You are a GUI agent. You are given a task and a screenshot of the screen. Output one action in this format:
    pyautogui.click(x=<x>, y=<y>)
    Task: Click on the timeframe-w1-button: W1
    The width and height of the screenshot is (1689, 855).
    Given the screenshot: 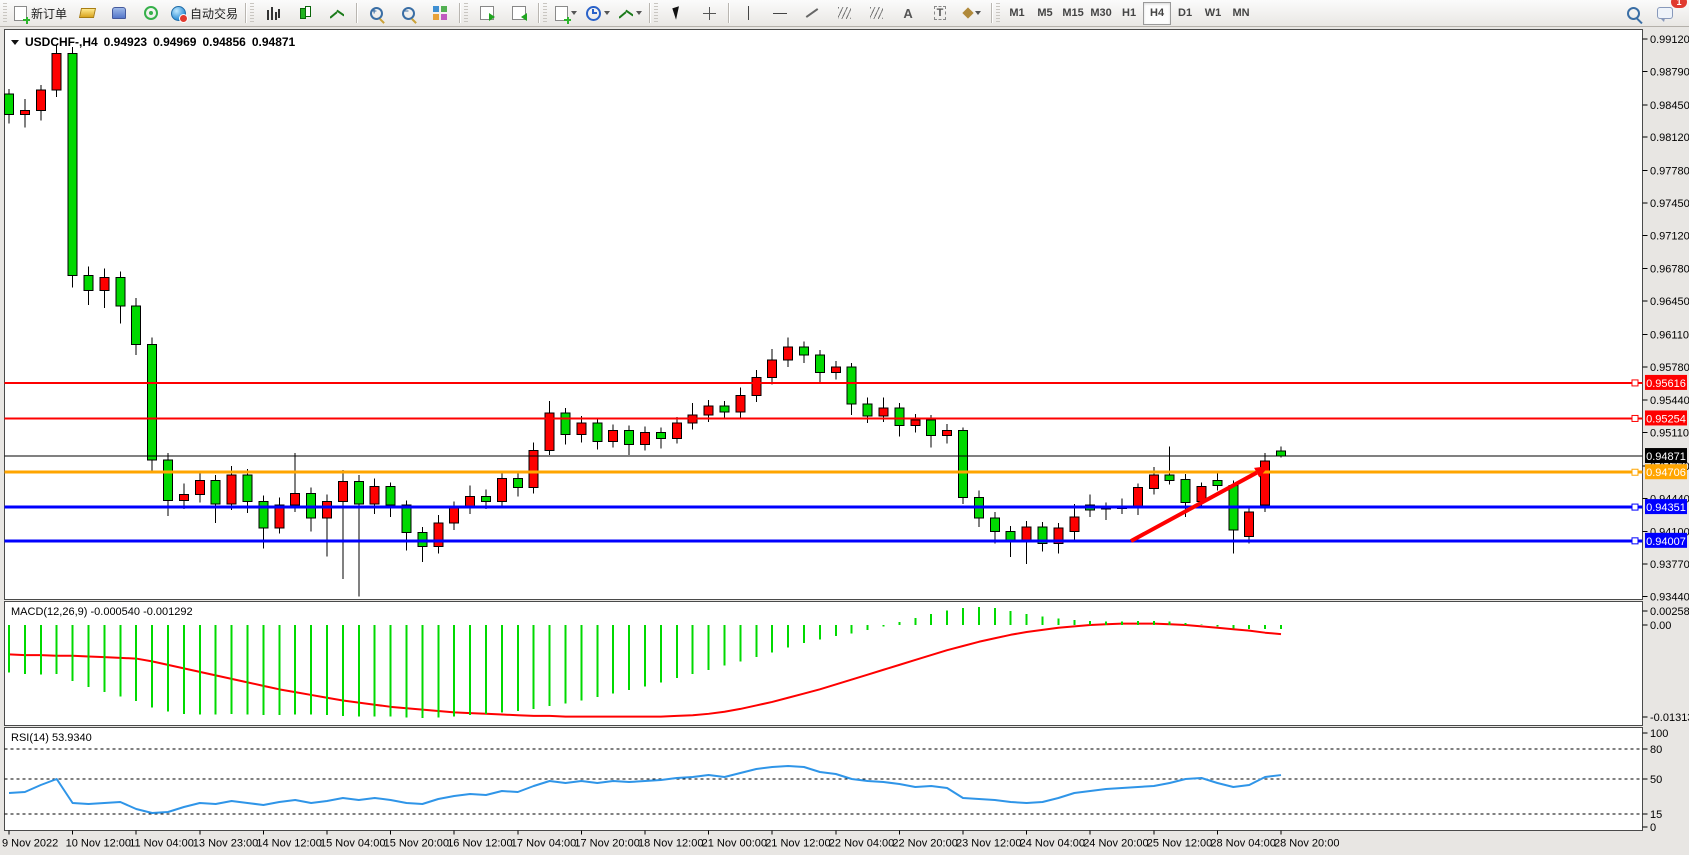 What is the action you would take?
    pyautogui.click(x=1213, y=13)
    